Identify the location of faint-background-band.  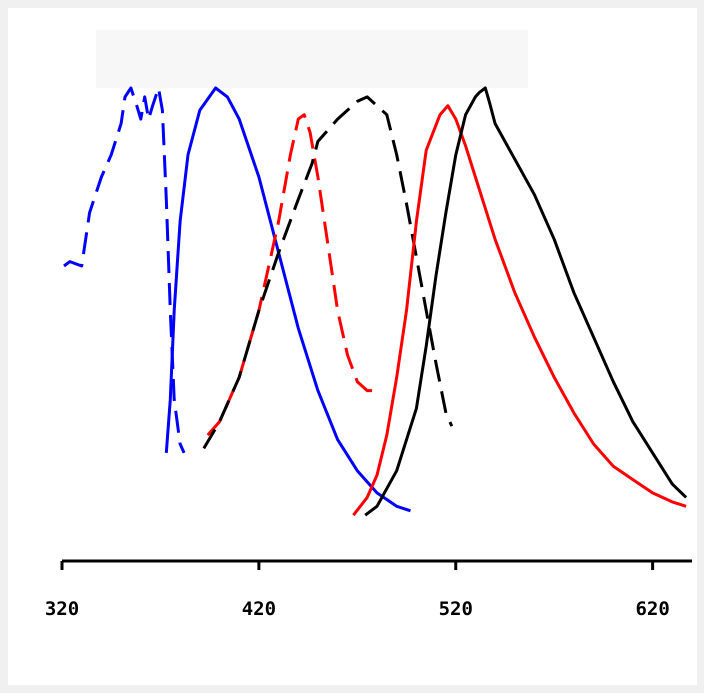
(312, 59).